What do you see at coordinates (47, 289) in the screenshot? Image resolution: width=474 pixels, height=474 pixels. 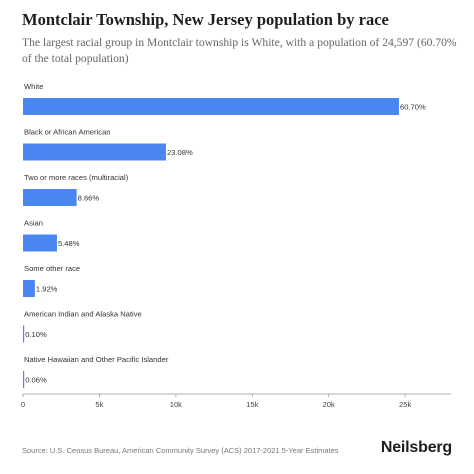 I see `data-label: 1.92%` at bounding box center [47, 289].